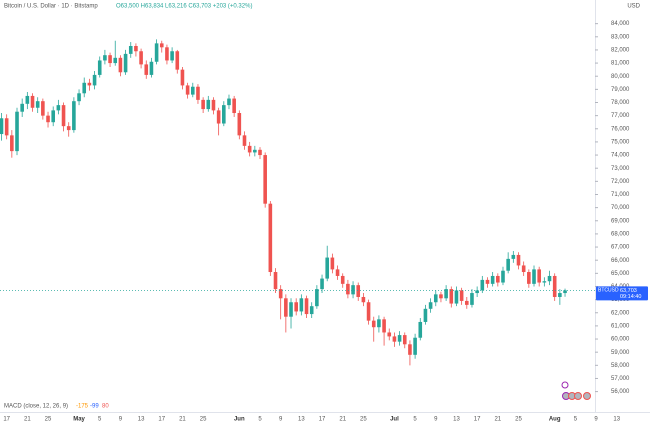  I want to click on y-tick-label: 56,000, so click(620, 392).